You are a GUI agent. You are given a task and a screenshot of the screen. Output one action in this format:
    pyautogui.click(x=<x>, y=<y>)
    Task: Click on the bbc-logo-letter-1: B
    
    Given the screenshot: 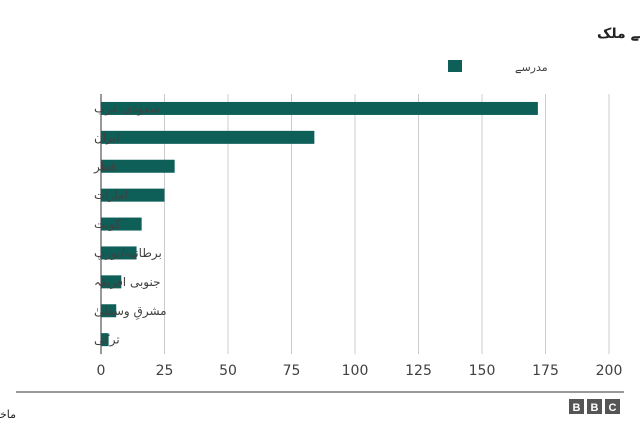 What is the action you would take?
    pyautogui.click(x=577, y=408)
    